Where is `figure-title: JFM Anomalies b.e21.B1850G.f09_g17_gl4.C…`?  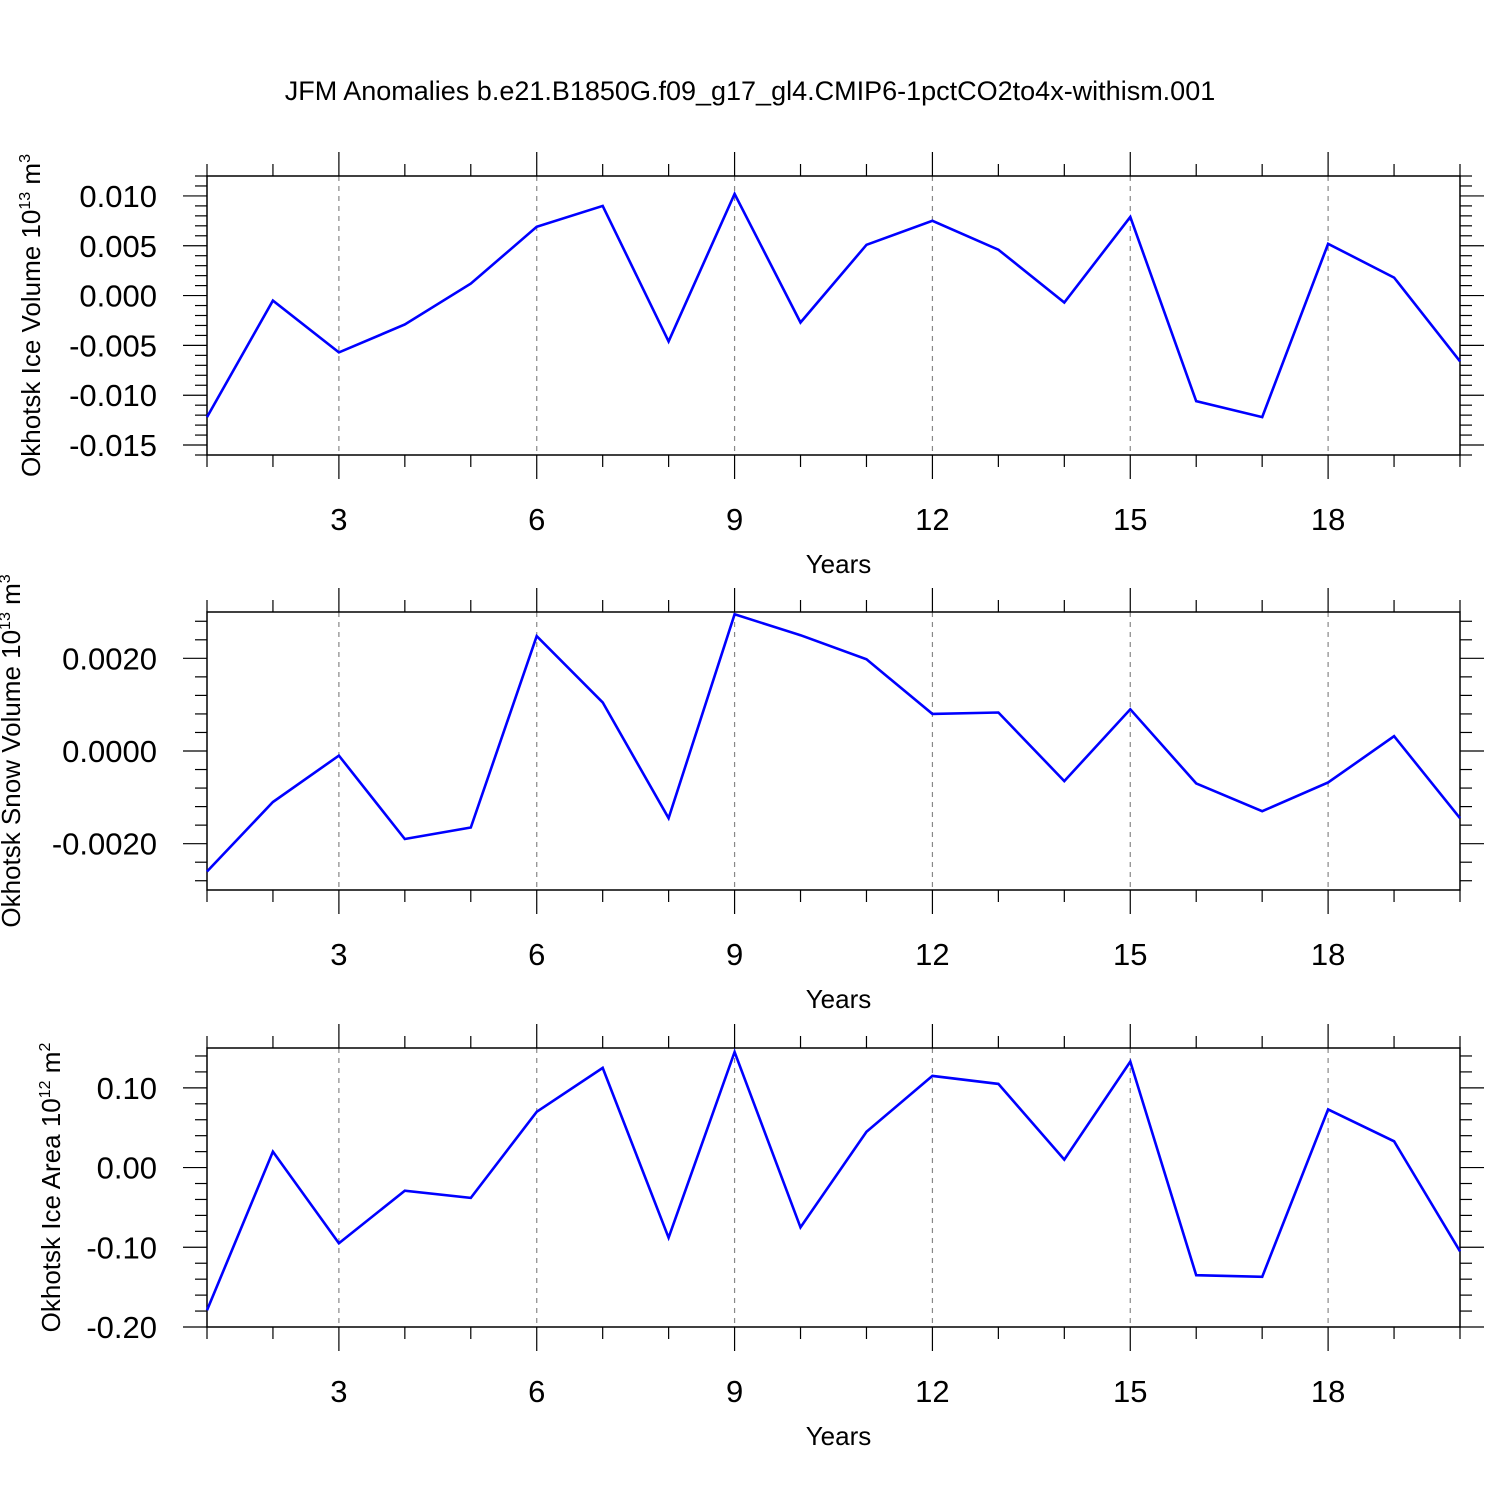
figure-title: JFM Anomalies b.e21.B1850G.f09_g17_gl4.C… is located at coordinates (750, 91).